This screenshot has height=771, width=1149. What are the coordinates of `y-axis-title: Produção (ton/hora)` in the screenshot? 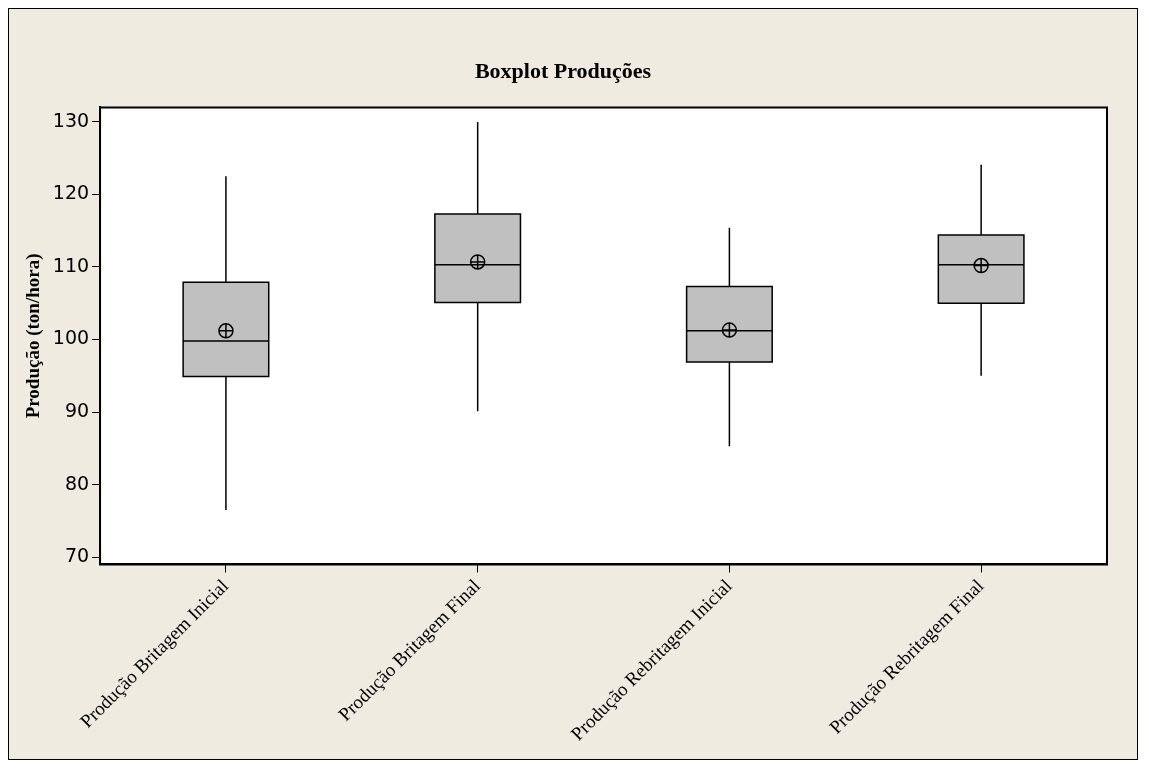 It's located at (33, 336).